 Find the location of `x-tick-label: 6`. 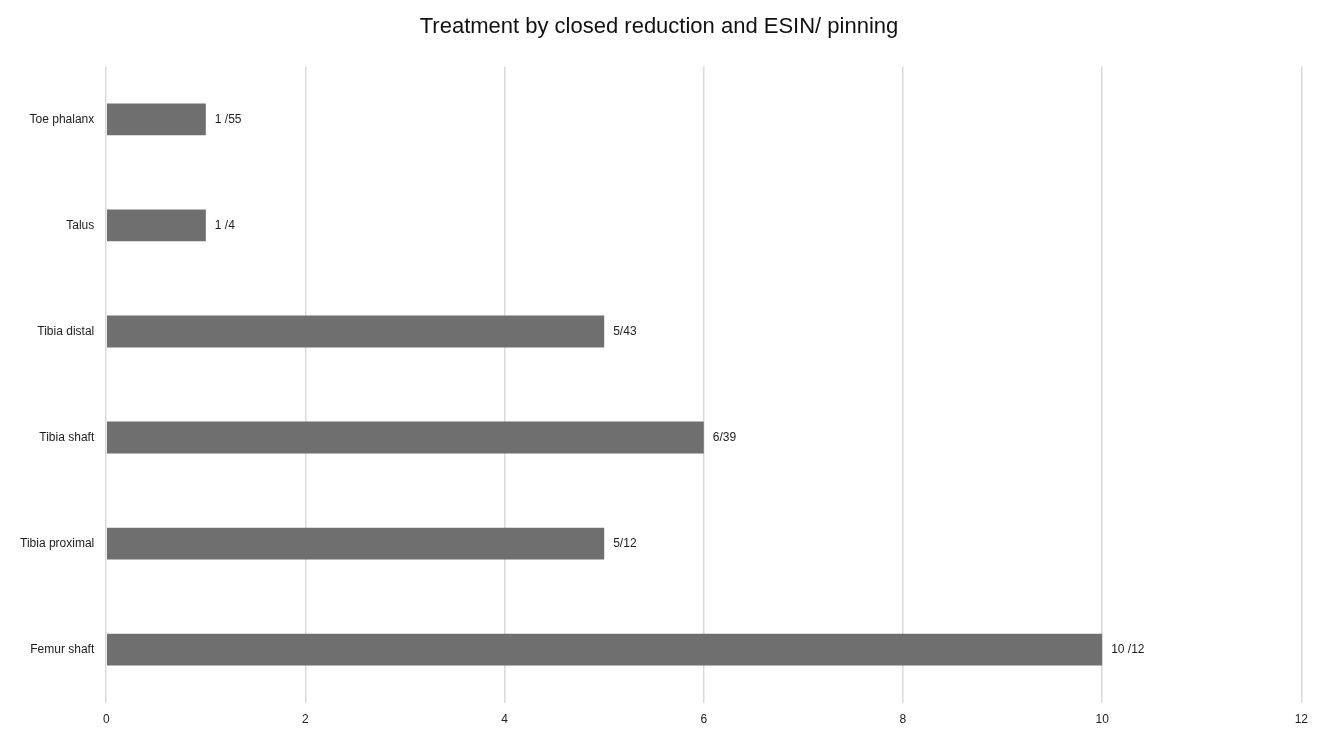

x-tick-label: 6 is located at coordinates (704, 719).